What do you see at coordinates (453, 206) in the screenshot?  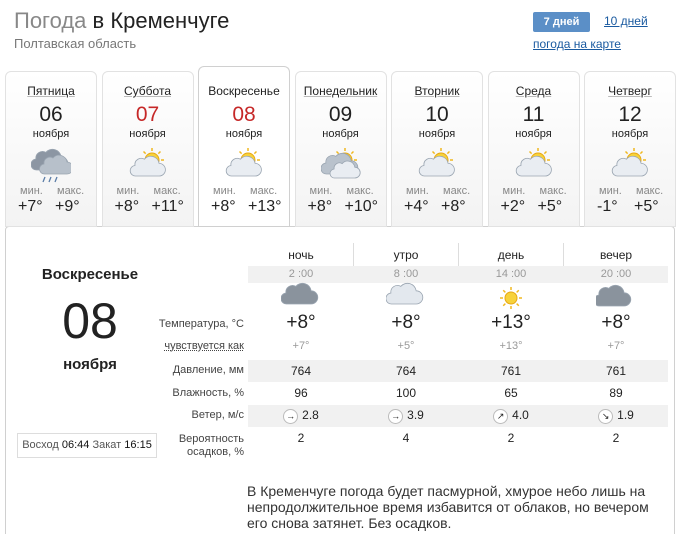 I see `max-temp: +8°` at bounding box center [453, 206].